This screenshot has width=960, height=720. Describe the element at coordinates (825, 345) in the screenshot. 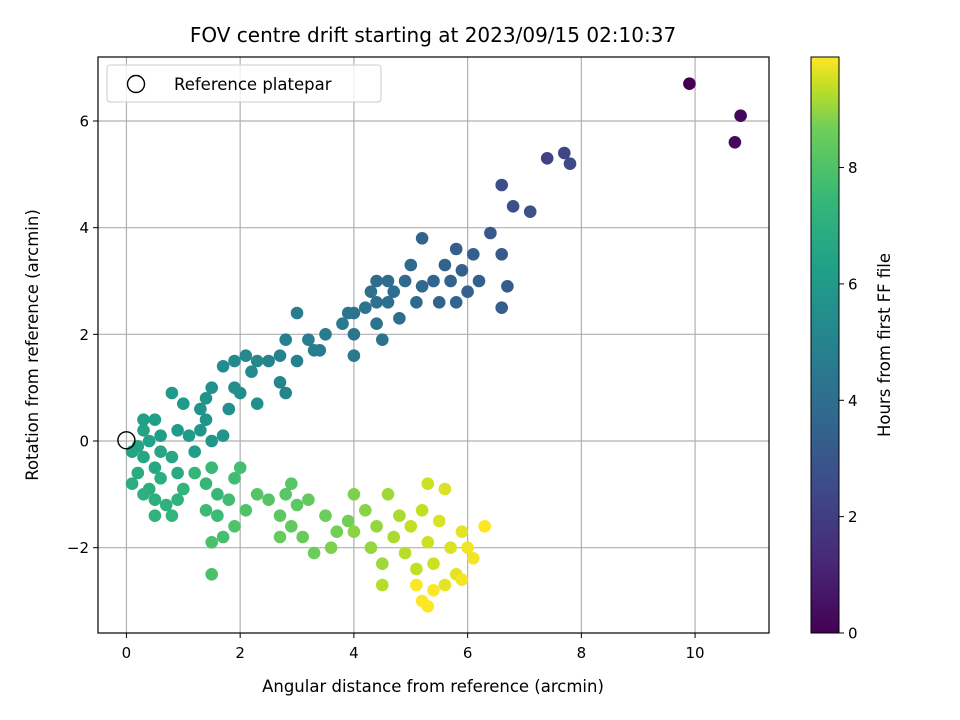

I see `colorbar` at that location.